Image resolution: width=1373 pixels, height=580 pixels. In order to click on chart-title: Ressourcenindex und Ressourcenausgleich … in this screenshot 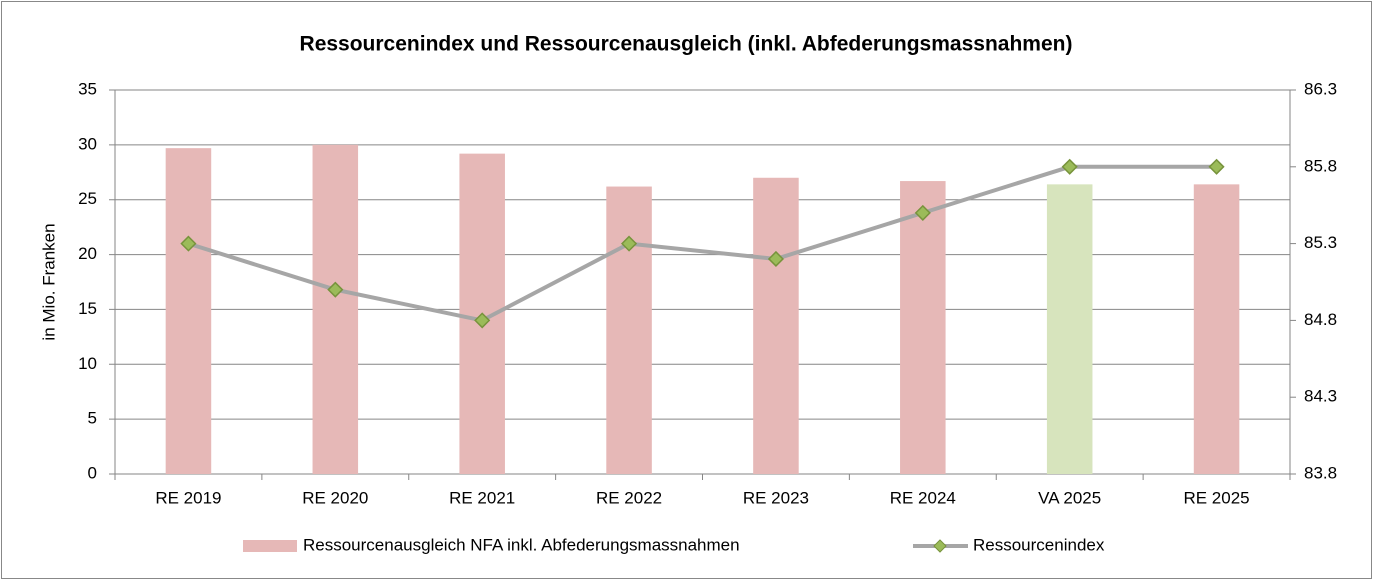, I will do `click(686, 44)`.